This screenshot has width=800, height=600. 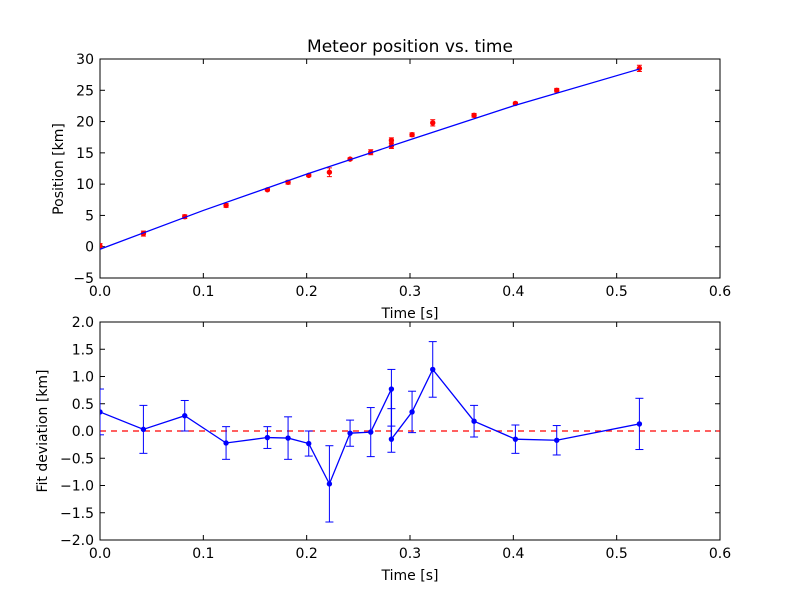 I want to click on y-tick-label: −5, so click(x=83, y=279).